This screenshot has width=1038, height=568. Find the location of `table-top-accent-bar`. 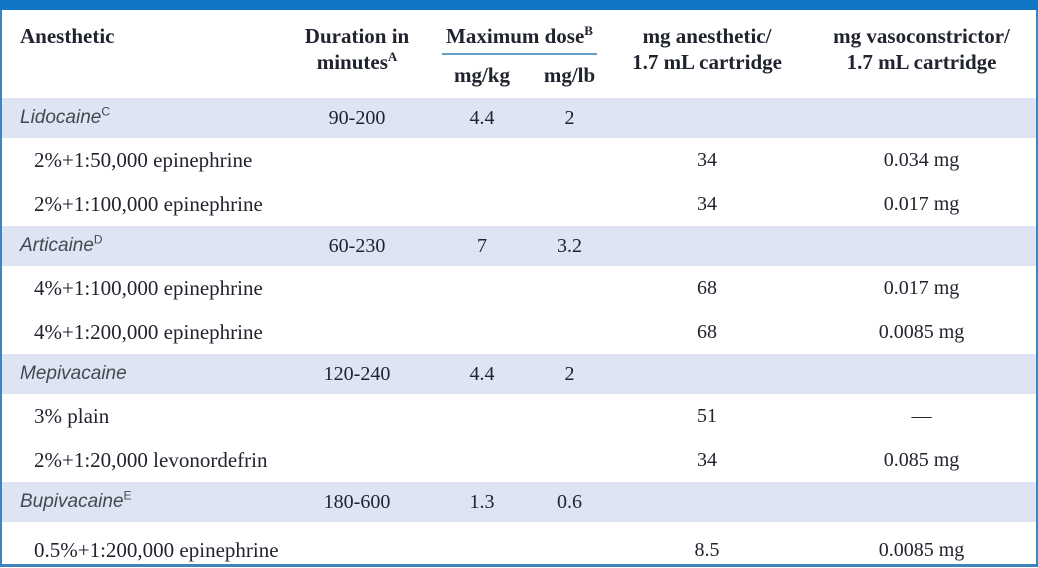

table-top-accent-bar is located at coordinates (519, 5).